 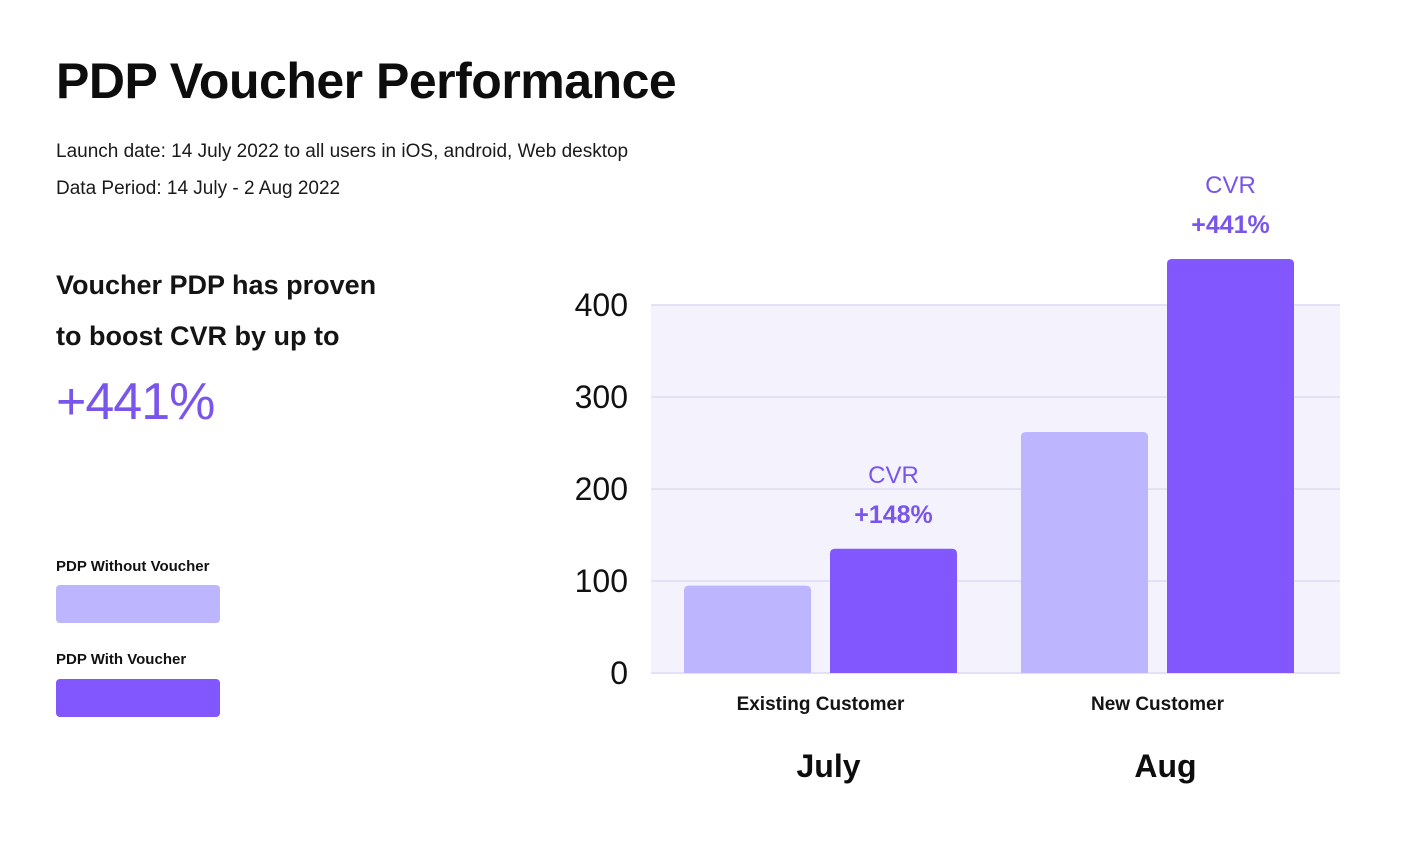 I want to click on annotation-cvr-value-1: +441%, so click(x=1230, y=225).